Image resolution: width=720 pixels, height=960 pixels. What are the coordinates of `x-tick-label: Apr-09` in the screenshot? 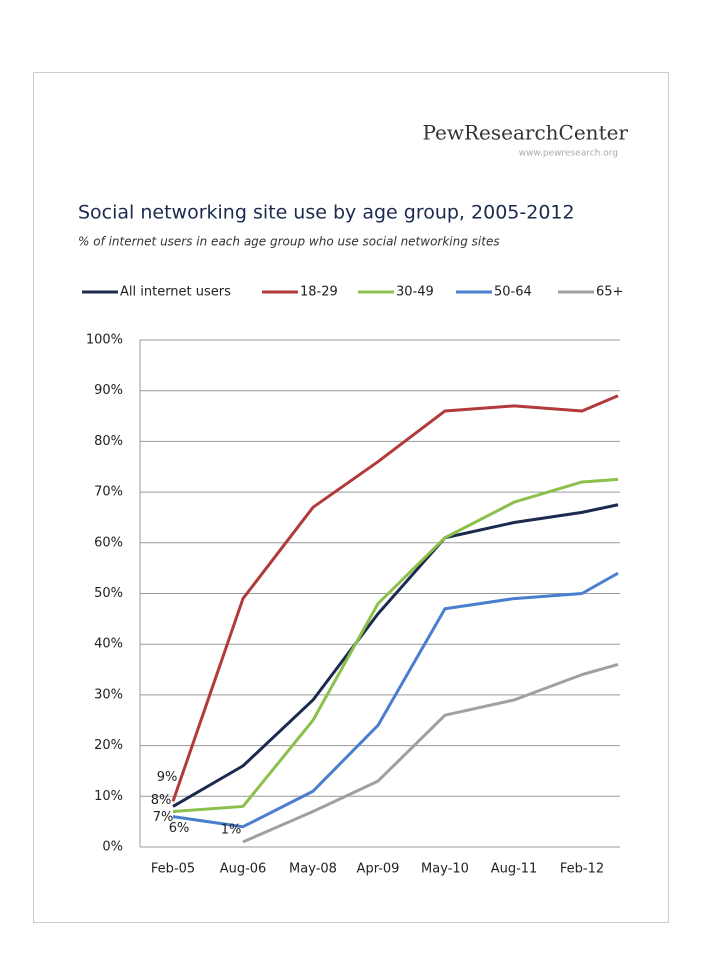 It's located at (378, 869).